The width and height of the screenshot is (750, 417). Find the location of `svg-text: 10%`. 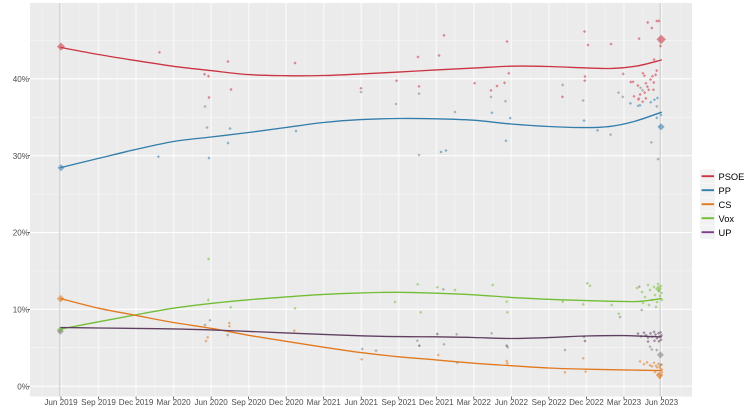

svg-text: 10% is located at coordinates (21, 310).